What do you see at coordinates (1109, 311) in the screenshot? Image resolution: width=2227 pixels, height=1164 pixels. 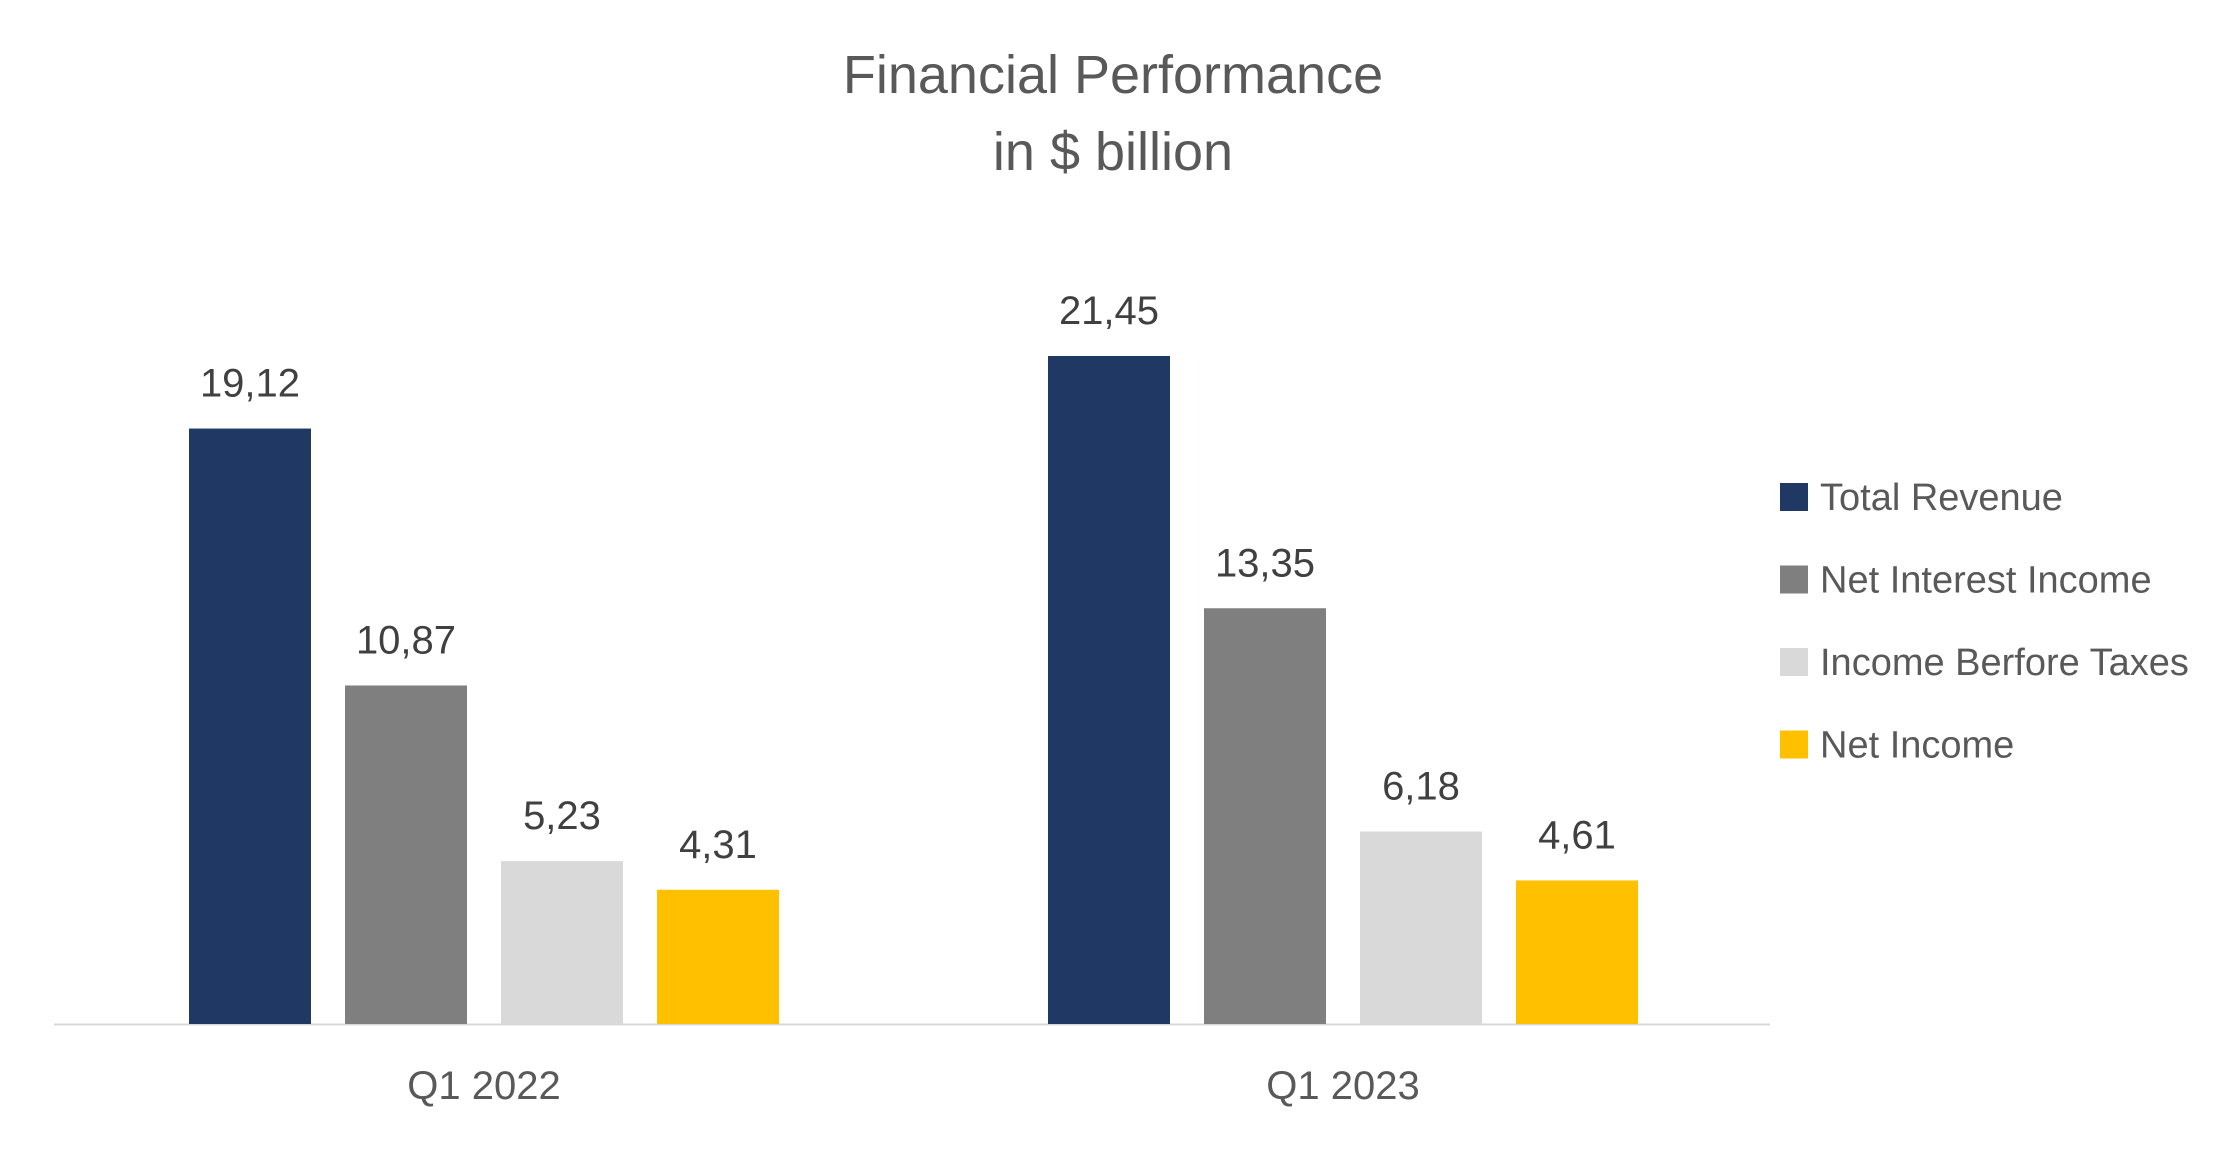 I see `data-label: 21,45` at bounding box center [1109, 311].